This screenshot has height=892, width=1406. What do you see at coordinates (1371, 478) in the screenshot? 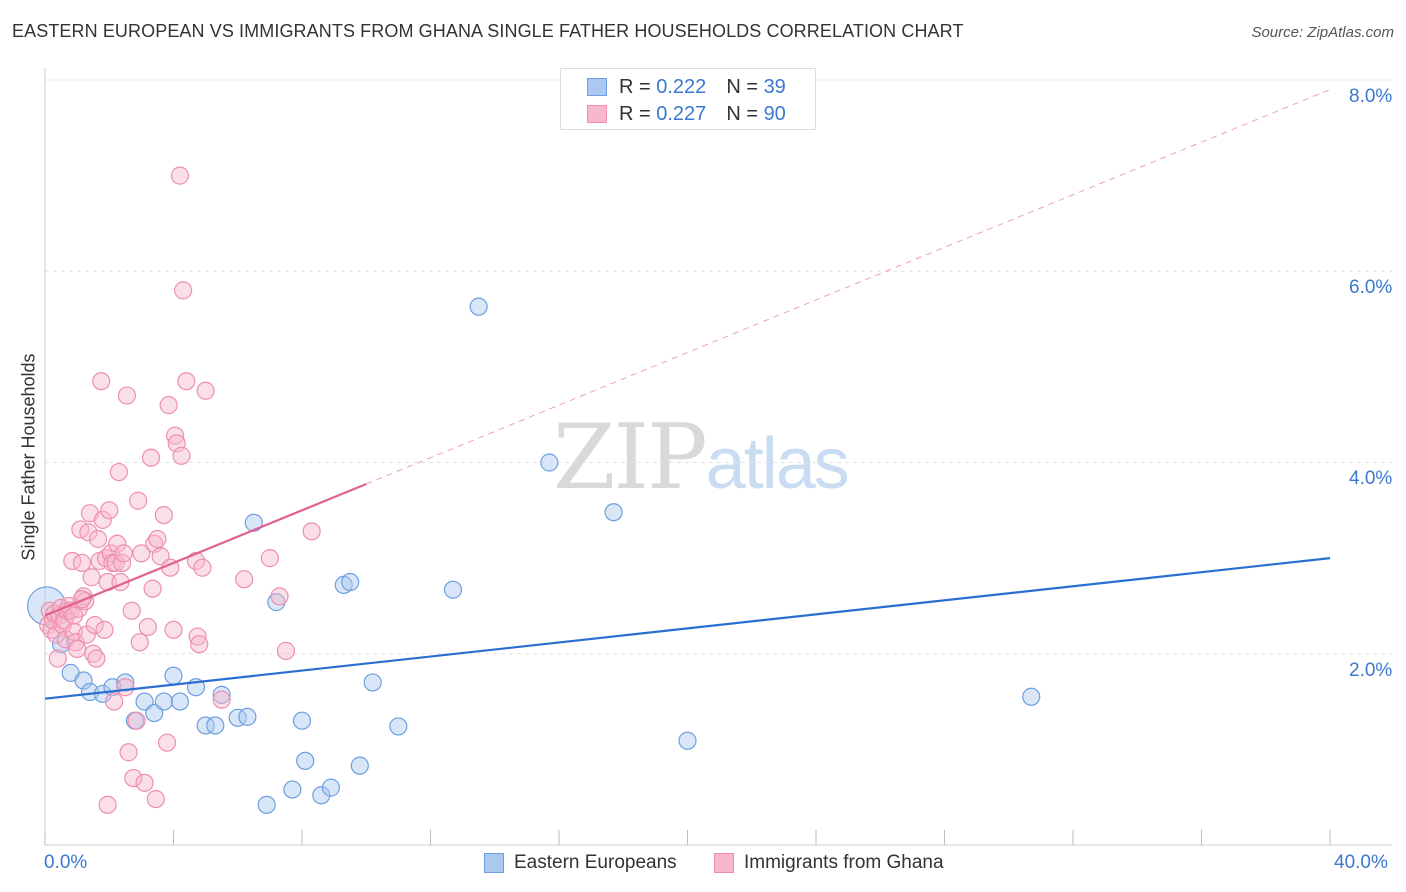
I see `y-tick-label: 4.0%` at bounding box center [1371, 478].